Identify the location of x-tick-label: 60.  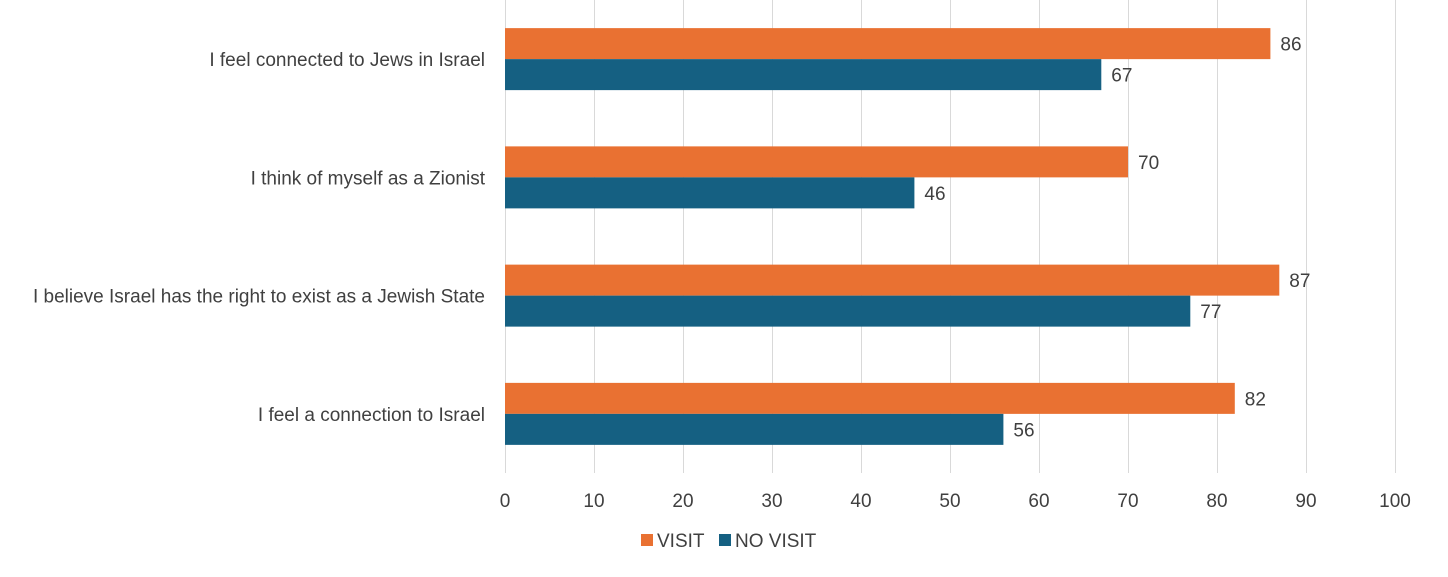
(1038, 501).